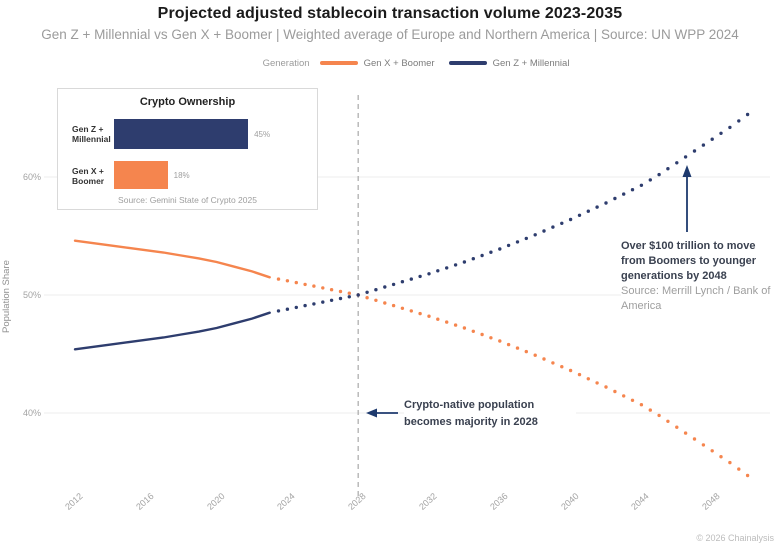 This screenshot has height=548, width=780. What do you see at coordinates (399, 63) in the screenshot?
I see `legend-item-label: Gen X + Boomer` at bounding box center [399, 63].